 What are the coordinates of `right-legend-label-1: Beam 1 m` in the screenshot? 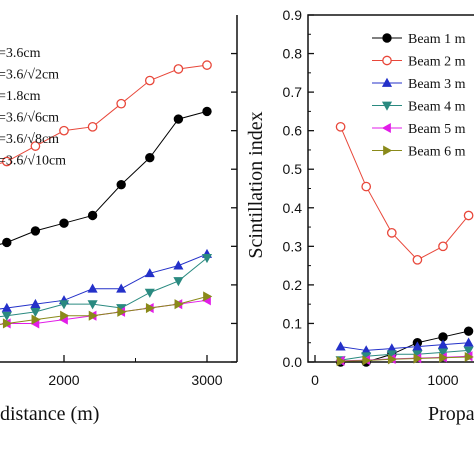 It's located at (437, 39).